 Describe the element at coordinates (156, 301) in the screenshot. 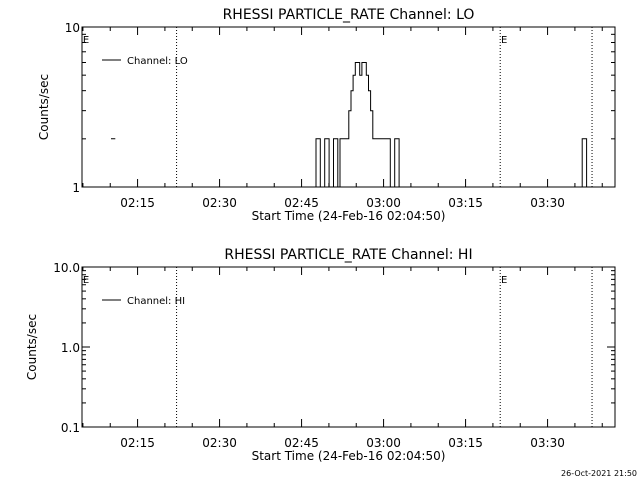

I see `legend-label: Channel: HI` at that location.